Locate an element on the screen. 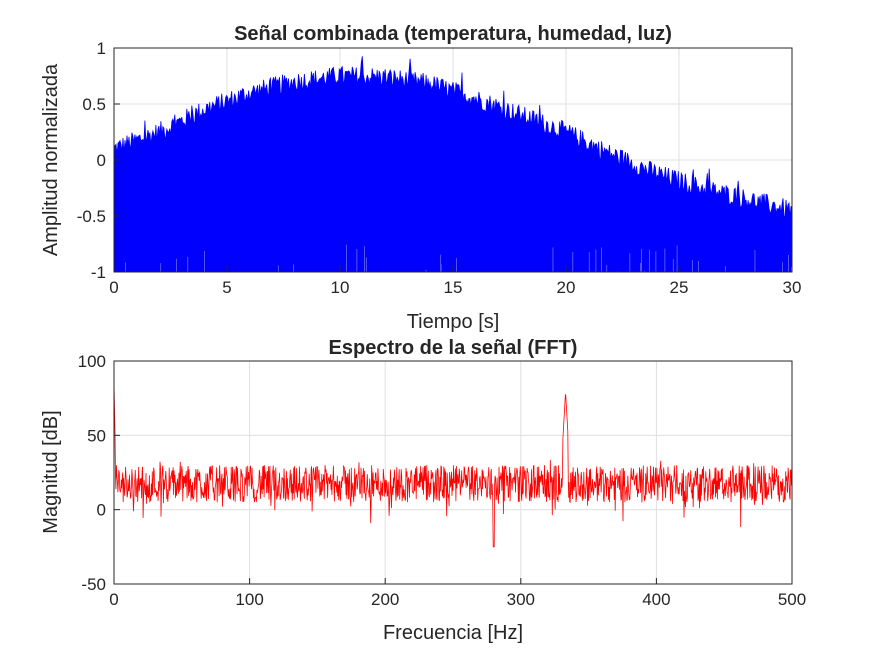 This screenshot has height=656, width=875. time-signal-xtick-label: 0 is located at coordinates (113, 287).